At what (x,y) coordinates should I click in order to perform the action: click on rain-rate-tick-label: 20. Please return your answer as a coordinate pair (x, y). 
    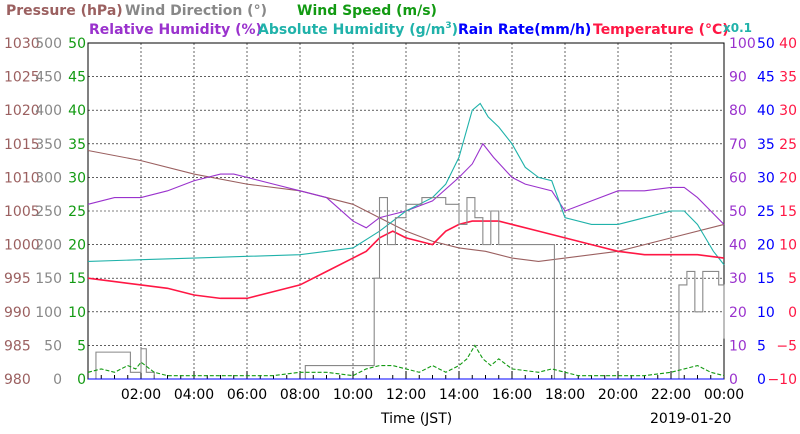
    Looking at the image, I should click on (766, 246).